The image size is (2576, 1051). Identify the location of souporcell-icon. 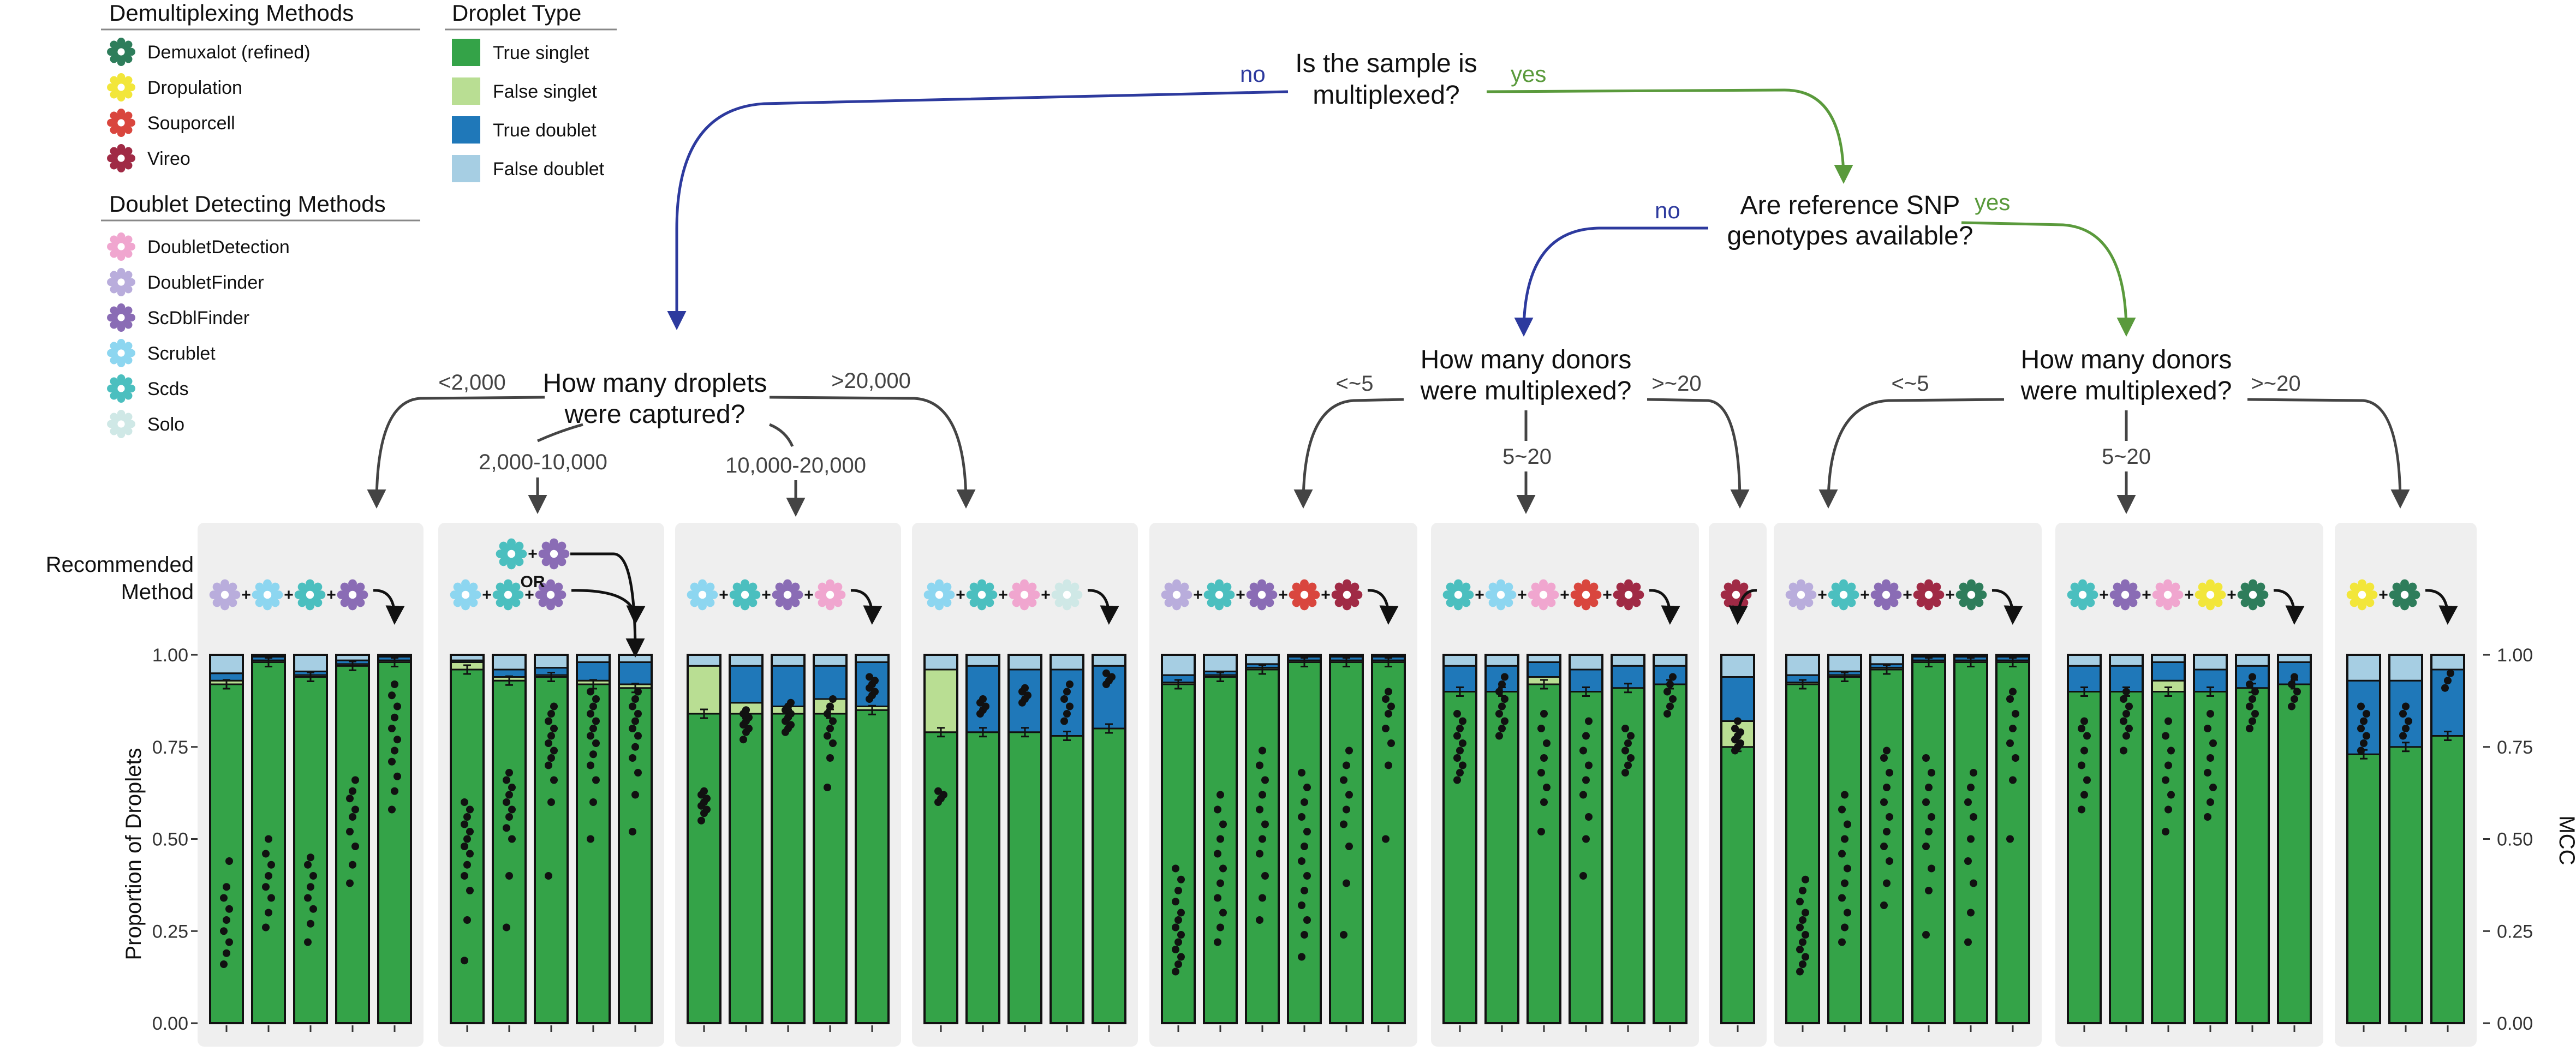
(1586, 595).